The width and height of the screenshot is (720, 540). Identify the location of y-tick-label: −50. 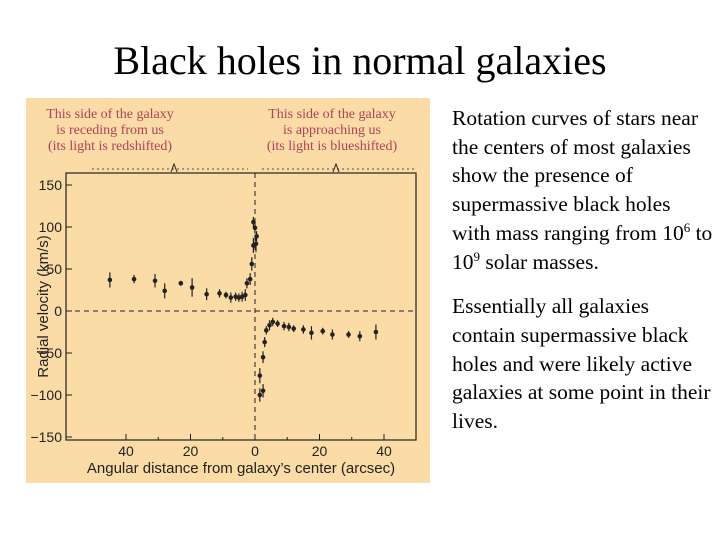
(50, 353).